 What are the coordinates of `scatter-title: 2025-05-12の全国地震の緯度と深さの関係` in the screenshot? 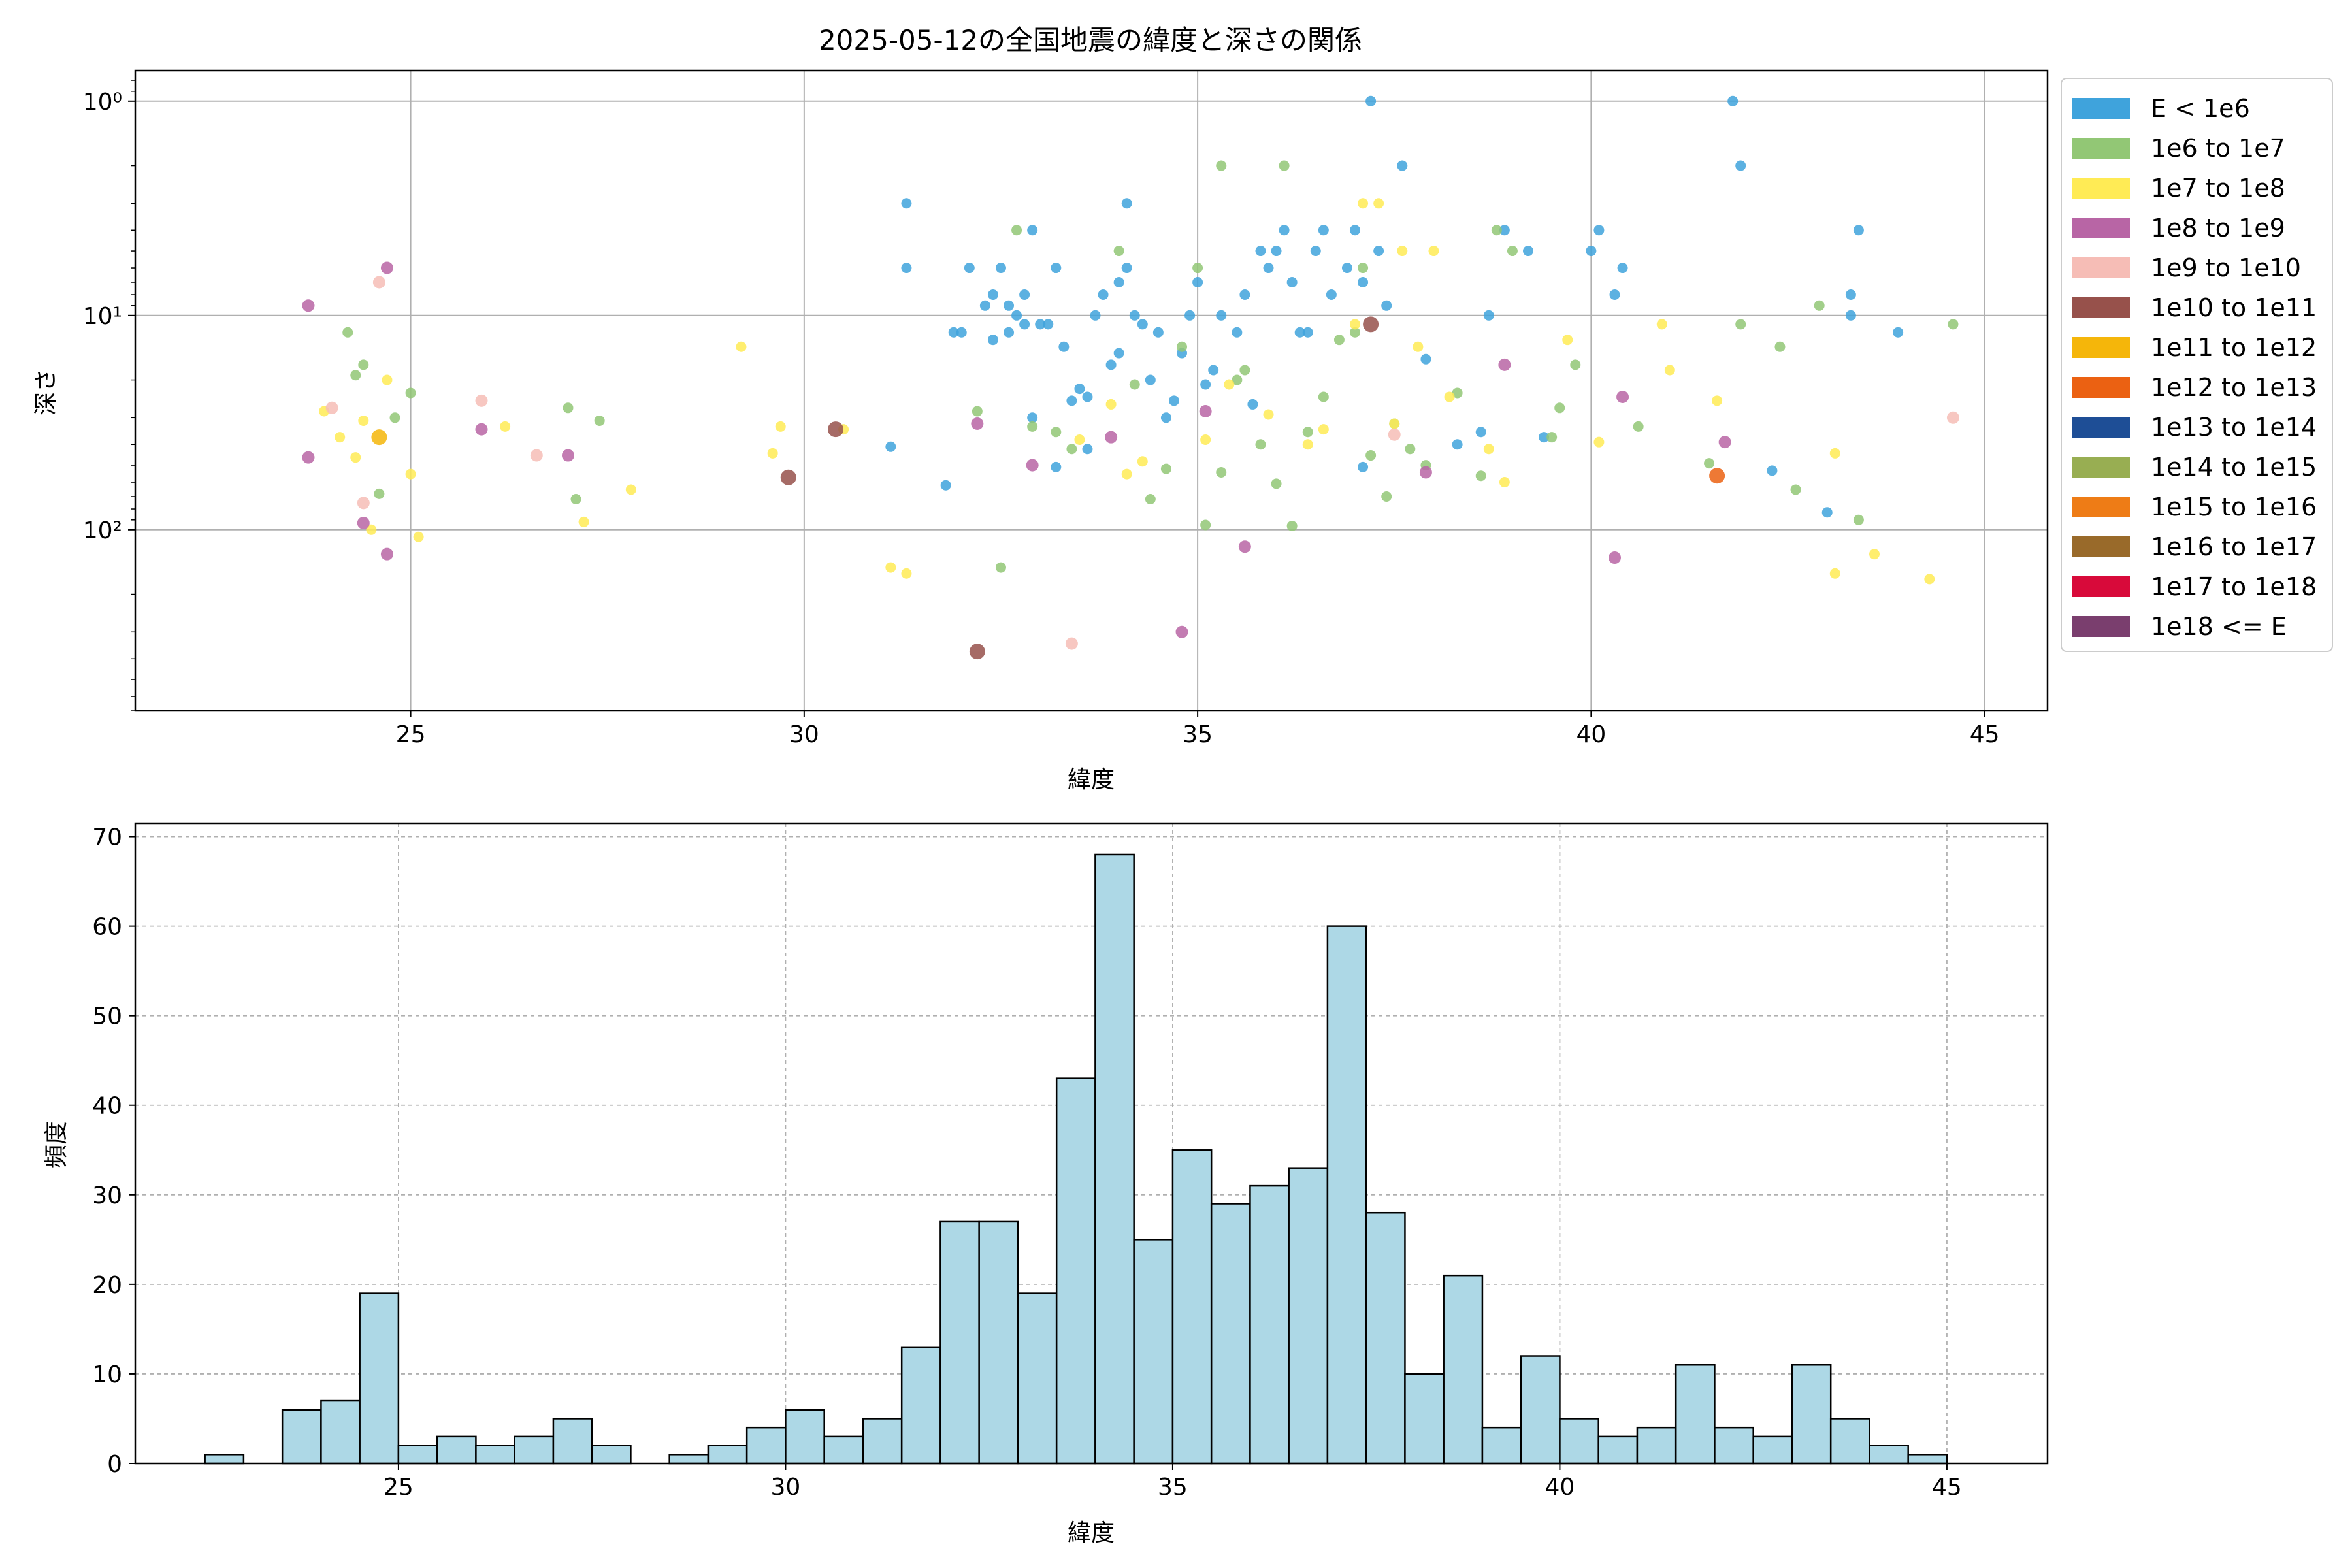 It's located at (1090, 40).